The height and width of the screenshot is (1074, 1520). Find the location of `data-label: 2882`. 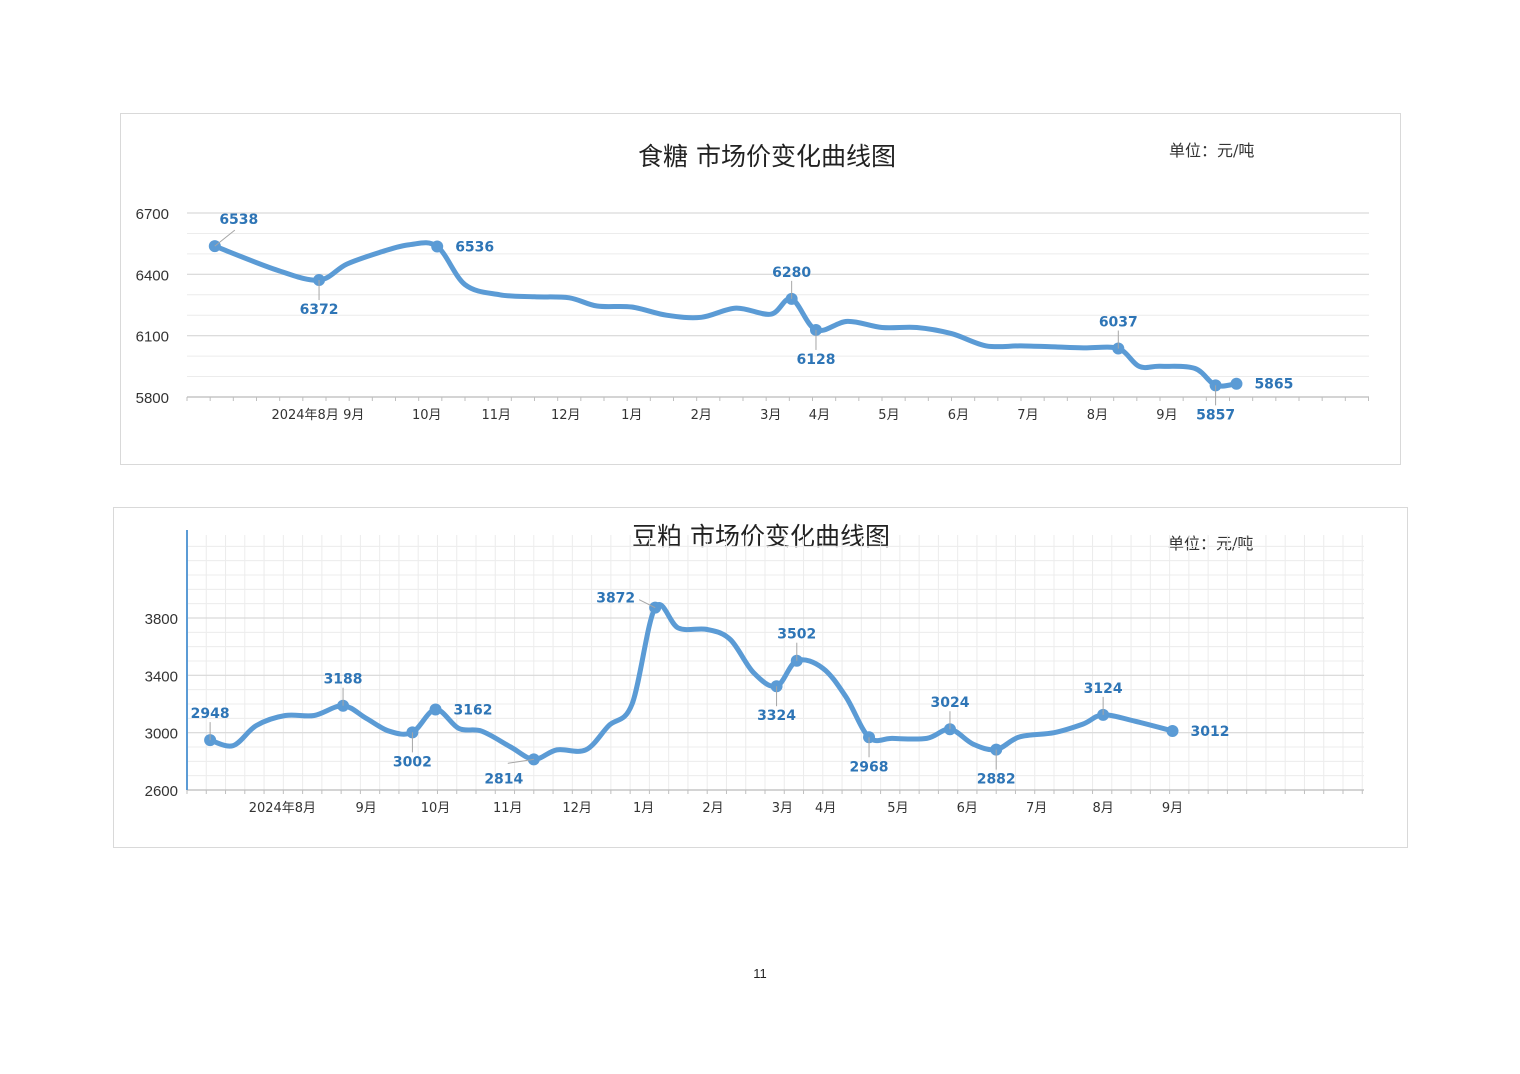

data-label: 2882 is located at coordinates (996, 780).